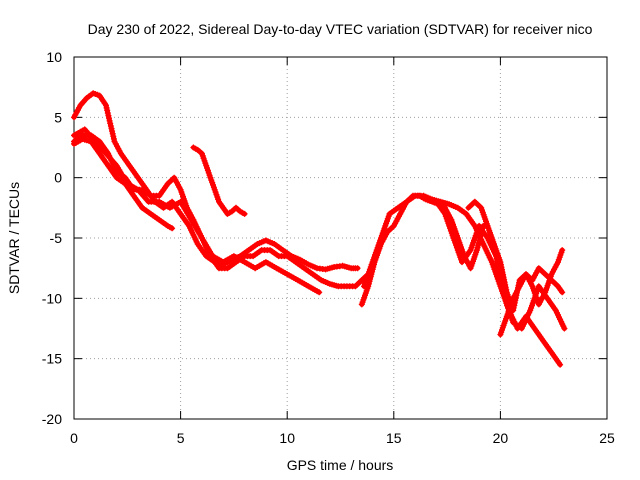 The height and width of the screenshot is (480, 640). What do you see at coordinates (52, 359) in the screenshot?
I see `y-tick-label: -15` at bounding box center [52, 359].